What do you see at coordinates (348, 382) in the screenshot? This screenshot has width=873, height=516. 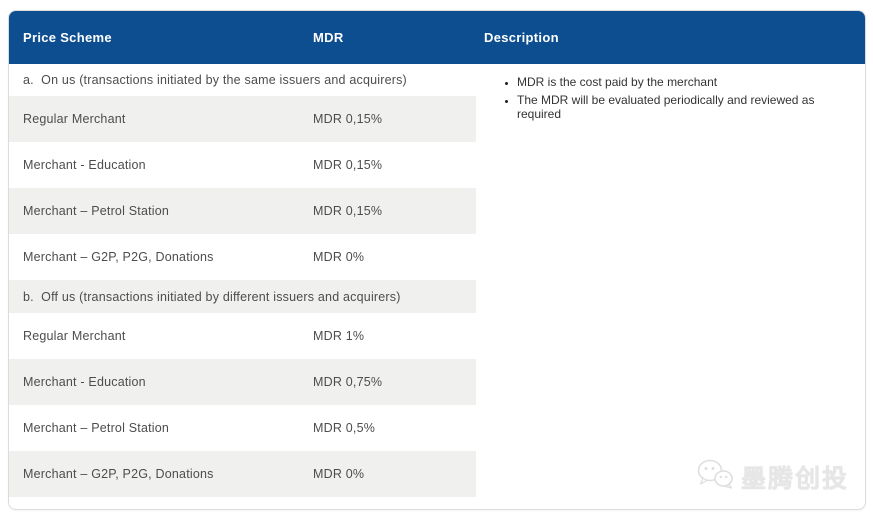 I see `row-mdr-value: MDR 0,75%` at bounding box center [348, 382].